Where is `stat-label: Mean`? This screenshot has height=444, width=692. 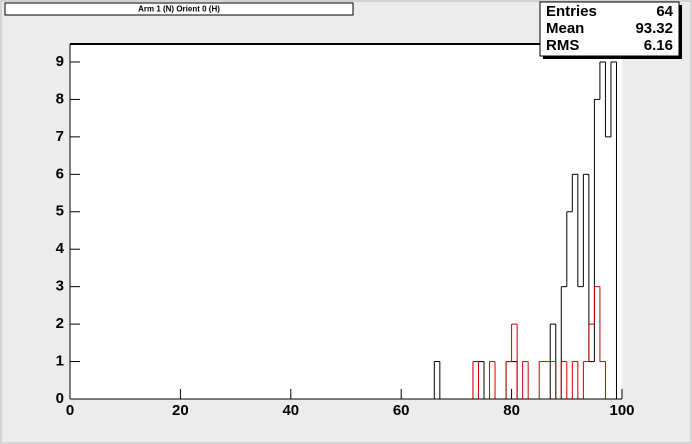 stat-label: Mean is located at coordinates (565, 28).